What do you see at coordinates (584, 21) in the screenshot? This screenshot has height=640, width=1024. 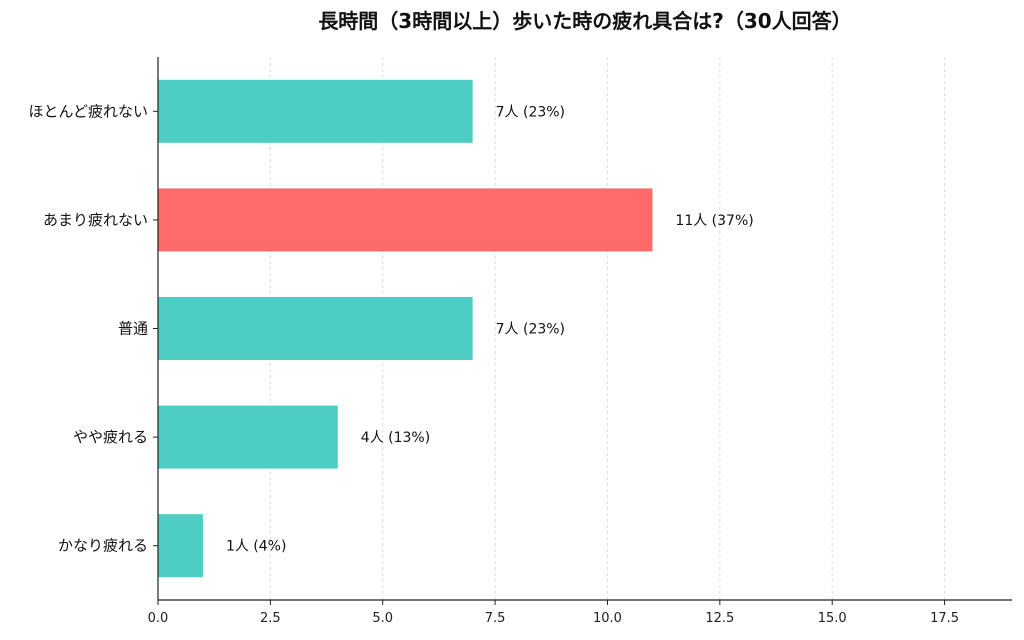 I see `chart-title: 長時間（3時間以上）歩いた時の疲れ具合は?（30人回答）` at bounding box center [584, 21].